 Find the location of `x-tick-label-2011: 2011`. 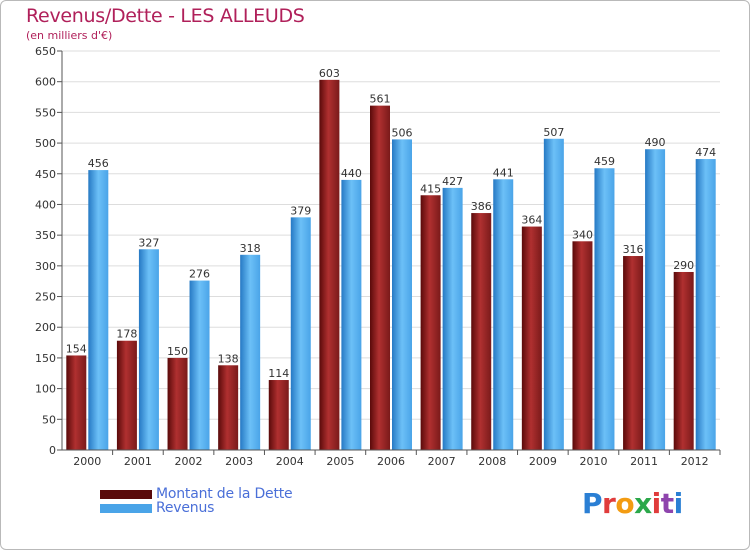

x-tick-label-2011: 2011 is located at coordinates (644, 461).